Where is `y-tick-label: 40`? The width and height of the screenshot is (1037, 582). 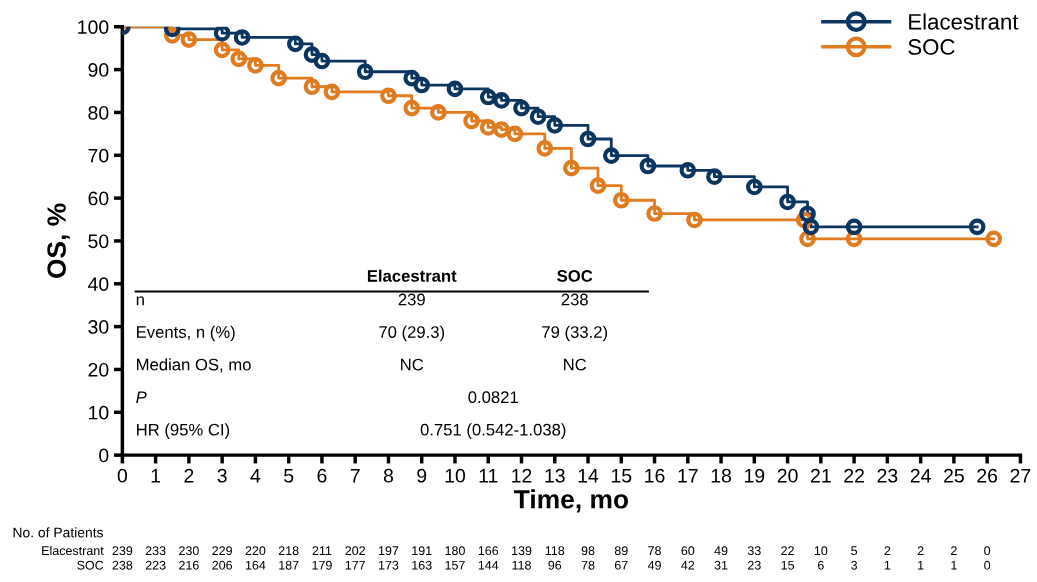 y-tick-label: 40 is located at coordinates (98, 284).